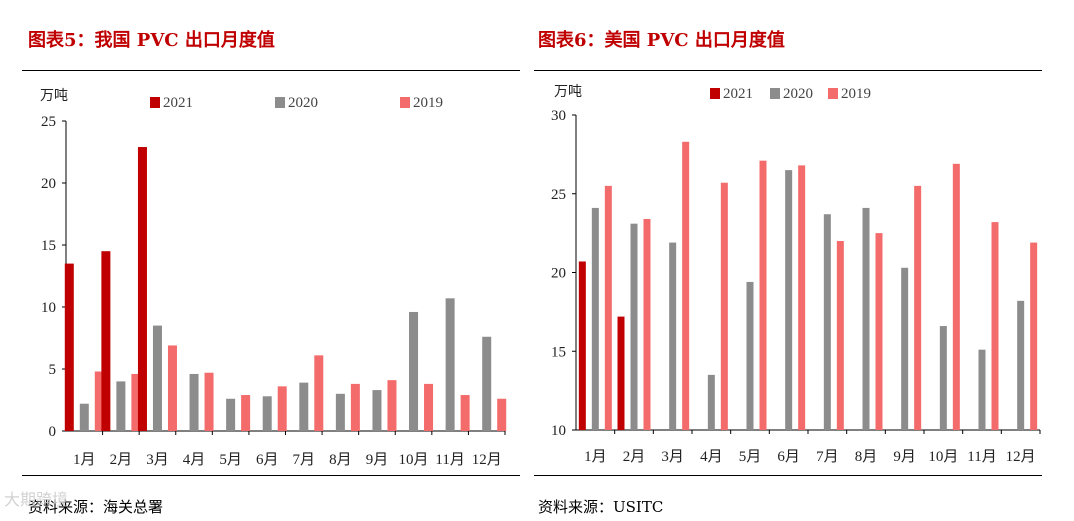 This screenshot has width=1074, height=521. What do you see at coordinates (661, 40) in the screenshot?
I see `figure-title: 图表6：美国 PVC 出口月度值` at bounding box center [661, 40].